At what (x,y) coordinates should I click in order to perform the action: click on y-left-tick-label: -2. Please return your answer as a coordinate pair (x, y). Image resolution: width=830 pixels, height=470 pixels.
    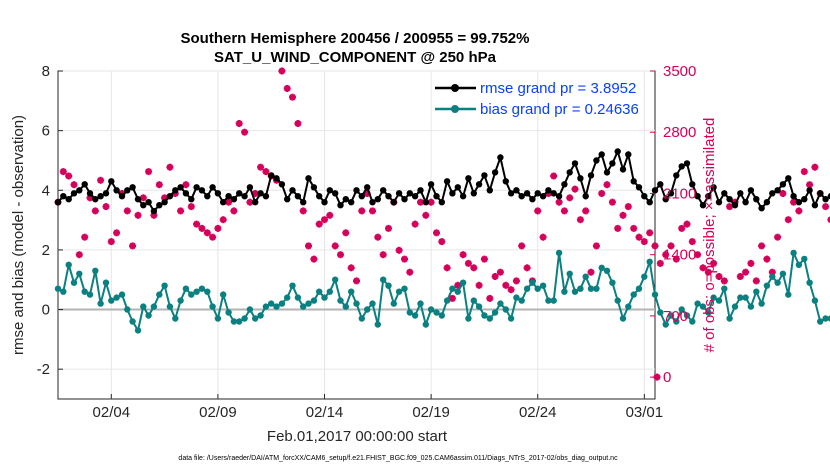
    Looking at the image, I should click on (43, 369).